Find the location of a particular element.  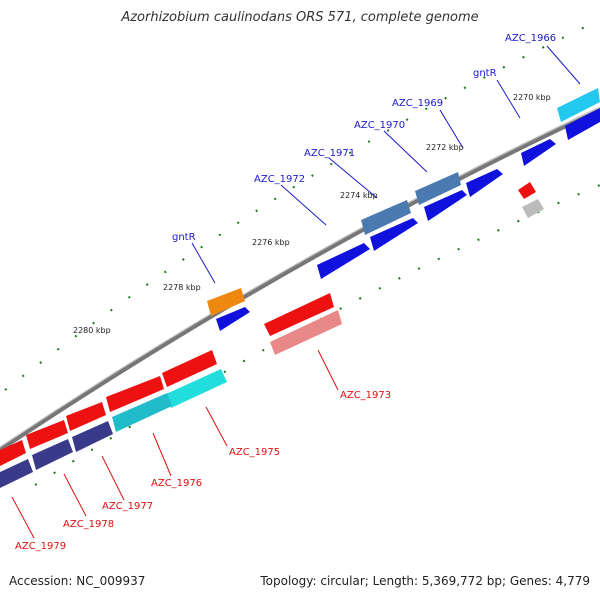

scale-label: 2280 kbp is located at coordinates (92, 330).